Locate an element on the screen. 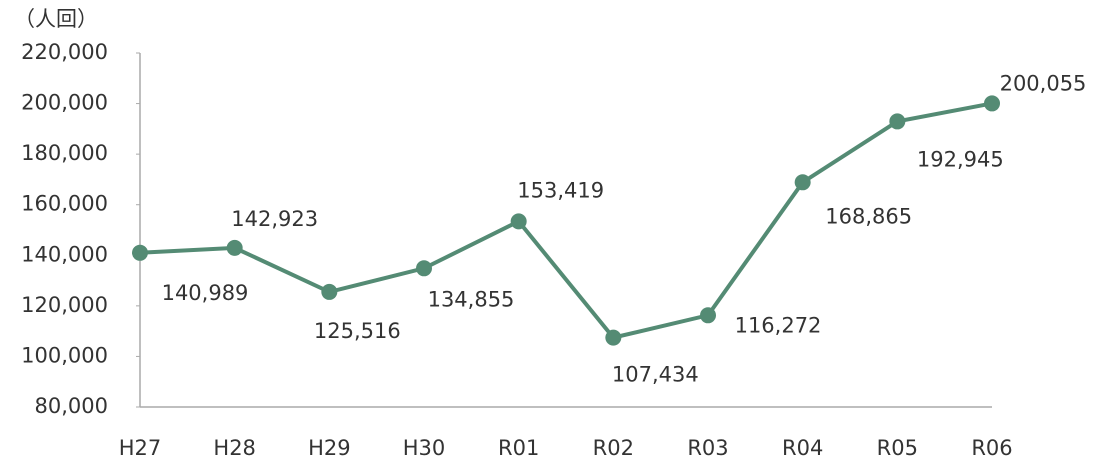 The image size is (1100, 461). x-tick-label: R02 is located at coordinates (613, 448).